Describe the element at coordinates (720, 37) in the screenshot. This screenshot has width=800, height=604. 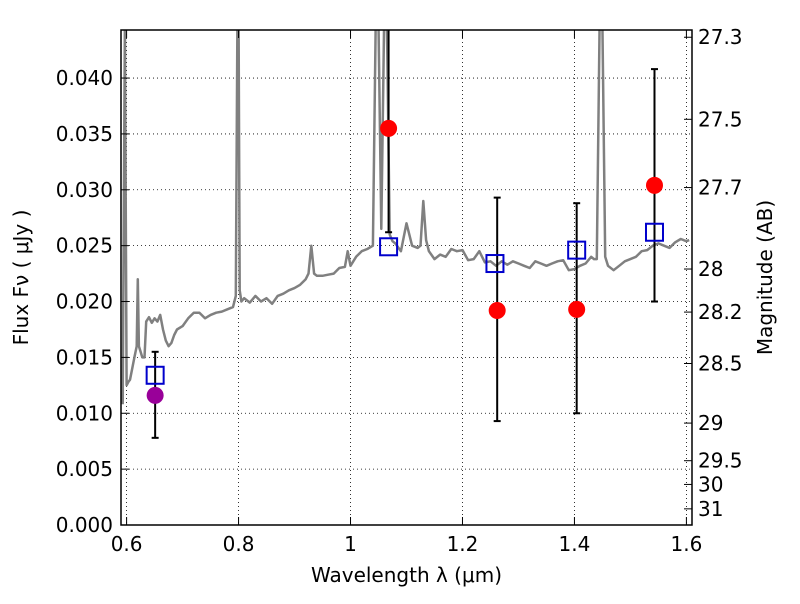
I see `y2-tick-label: 27.3` at that location.